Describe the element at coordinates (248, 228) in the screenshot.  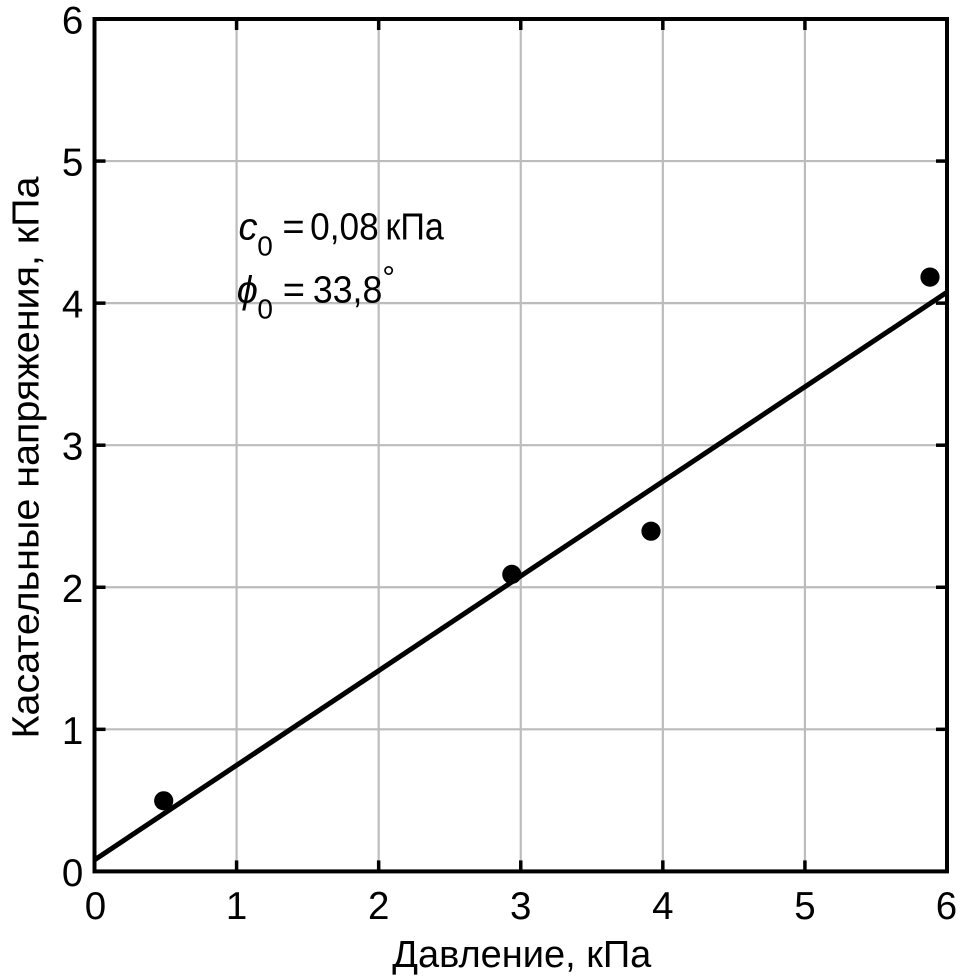
I see `svg-text: c` at that location.